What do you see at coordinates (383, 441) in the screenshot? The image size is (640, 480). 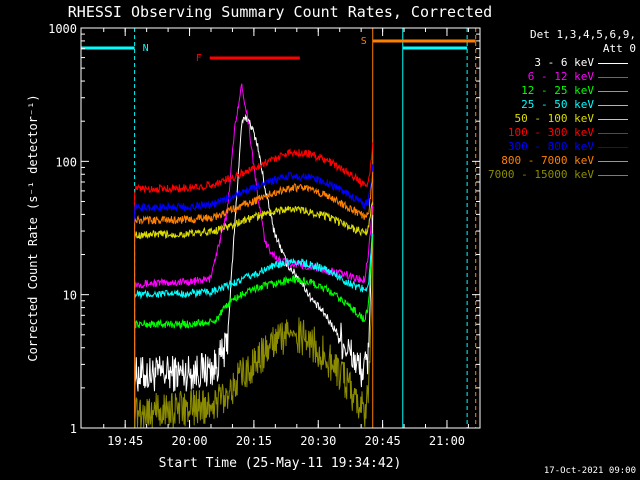 I see `x-tick-label-4: 20:45` at bounding box center [383, 441].